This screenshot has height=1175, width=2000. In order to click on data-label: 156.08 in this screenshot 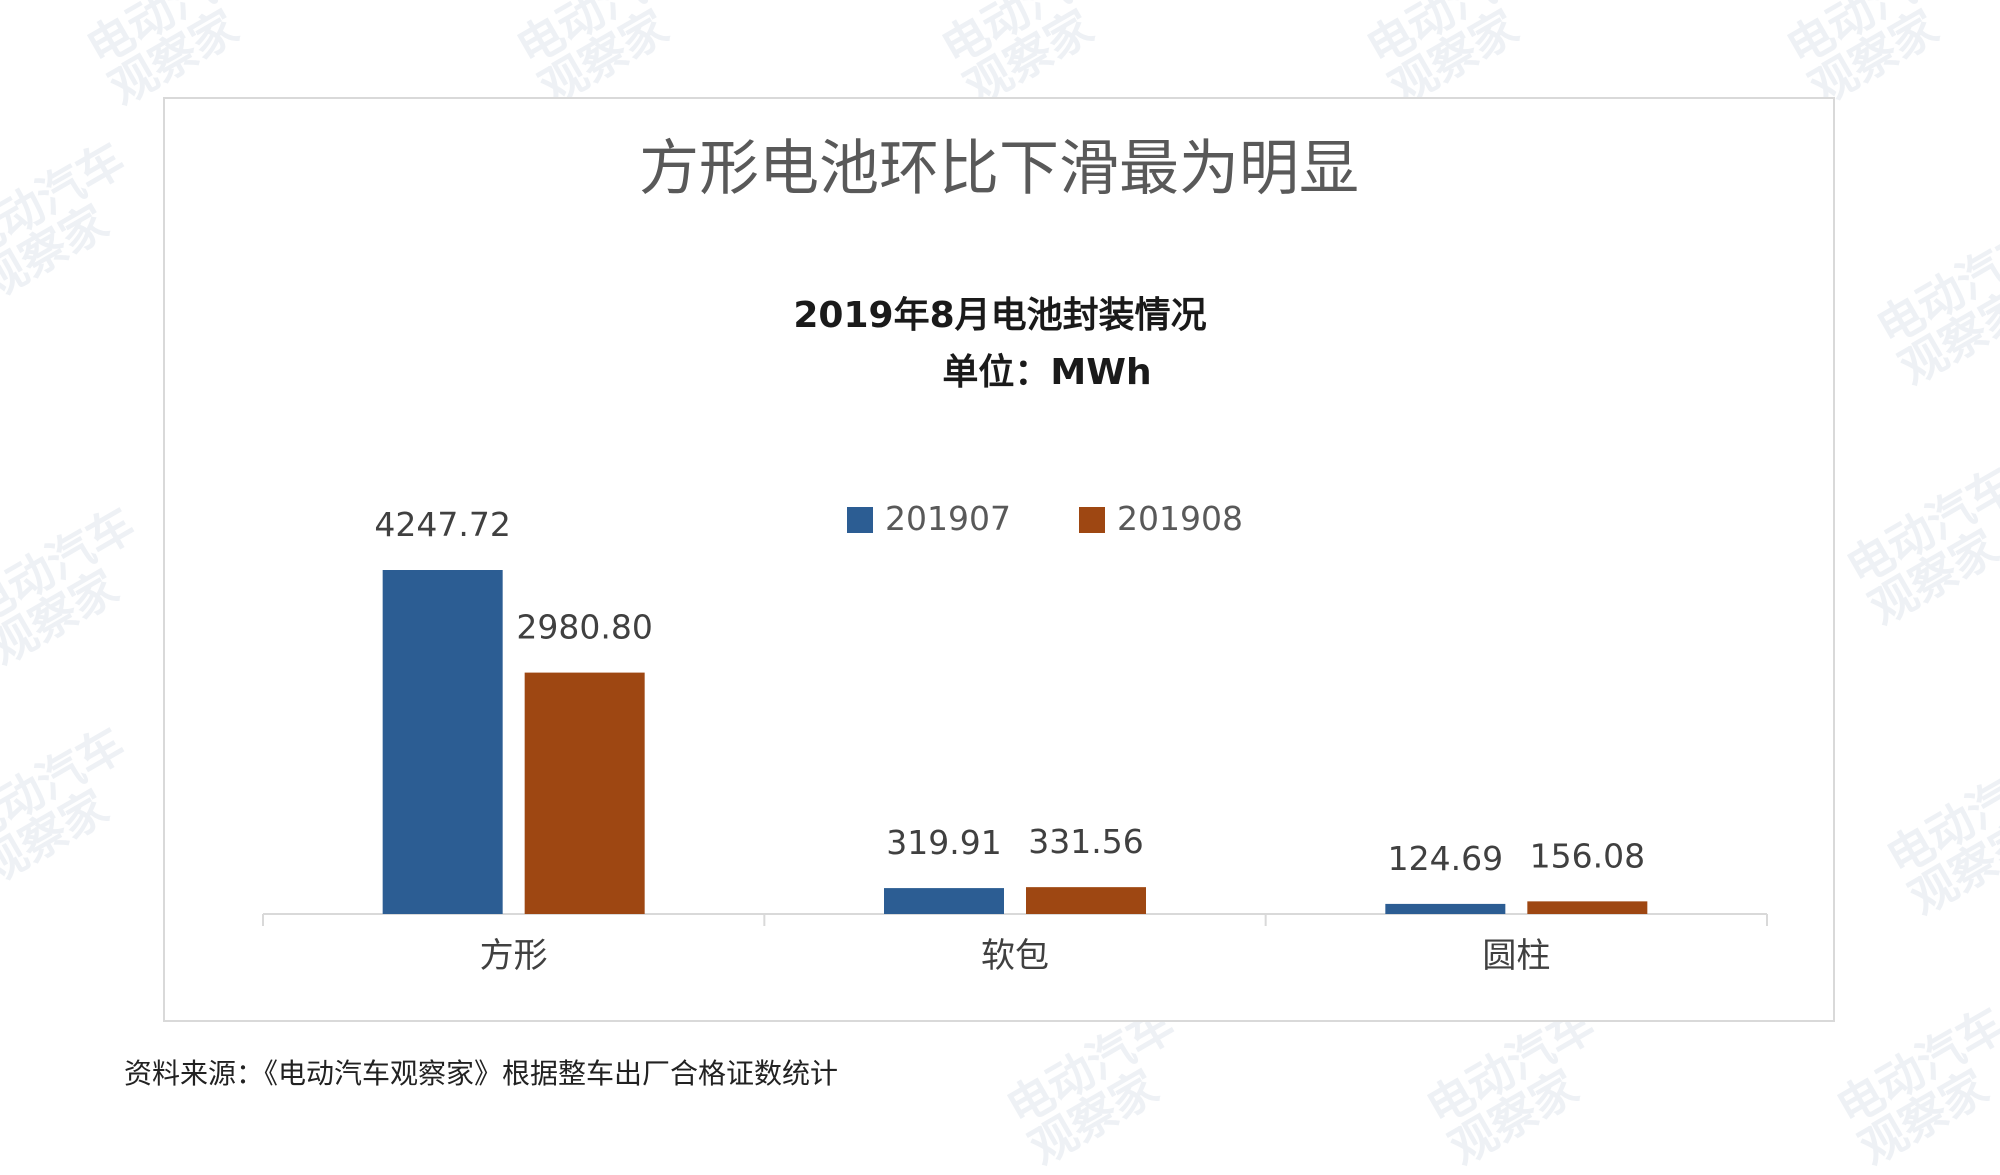, I will do `click(1587, 855)`.